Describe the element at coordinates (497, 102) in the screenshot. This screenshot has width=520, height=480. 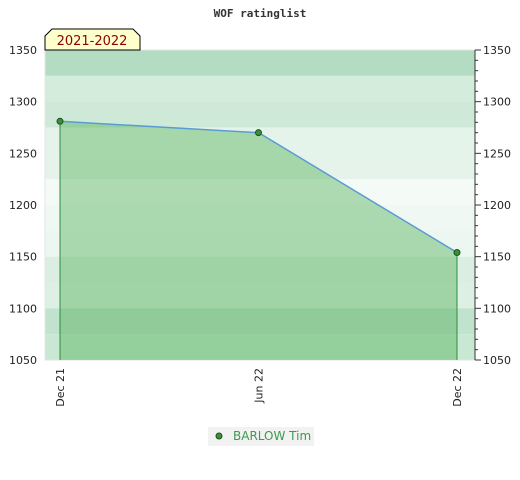
I see `right-tick-label: 1300` at that location.